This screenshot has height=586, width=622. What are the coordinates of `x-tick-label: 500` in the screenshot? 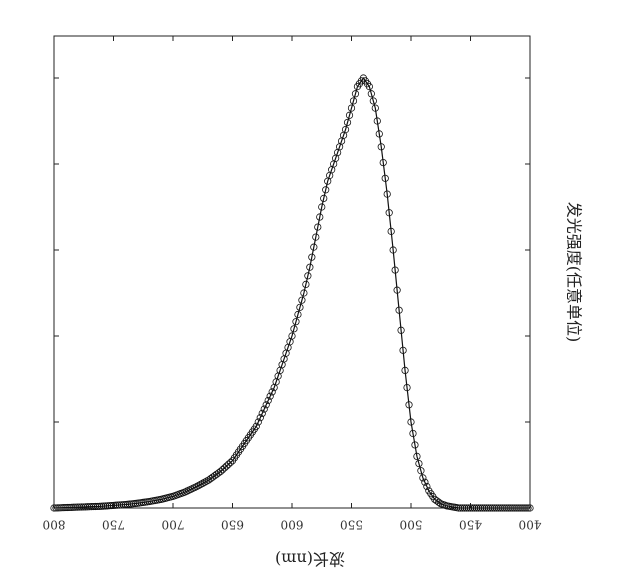 It's located at (411, 525).